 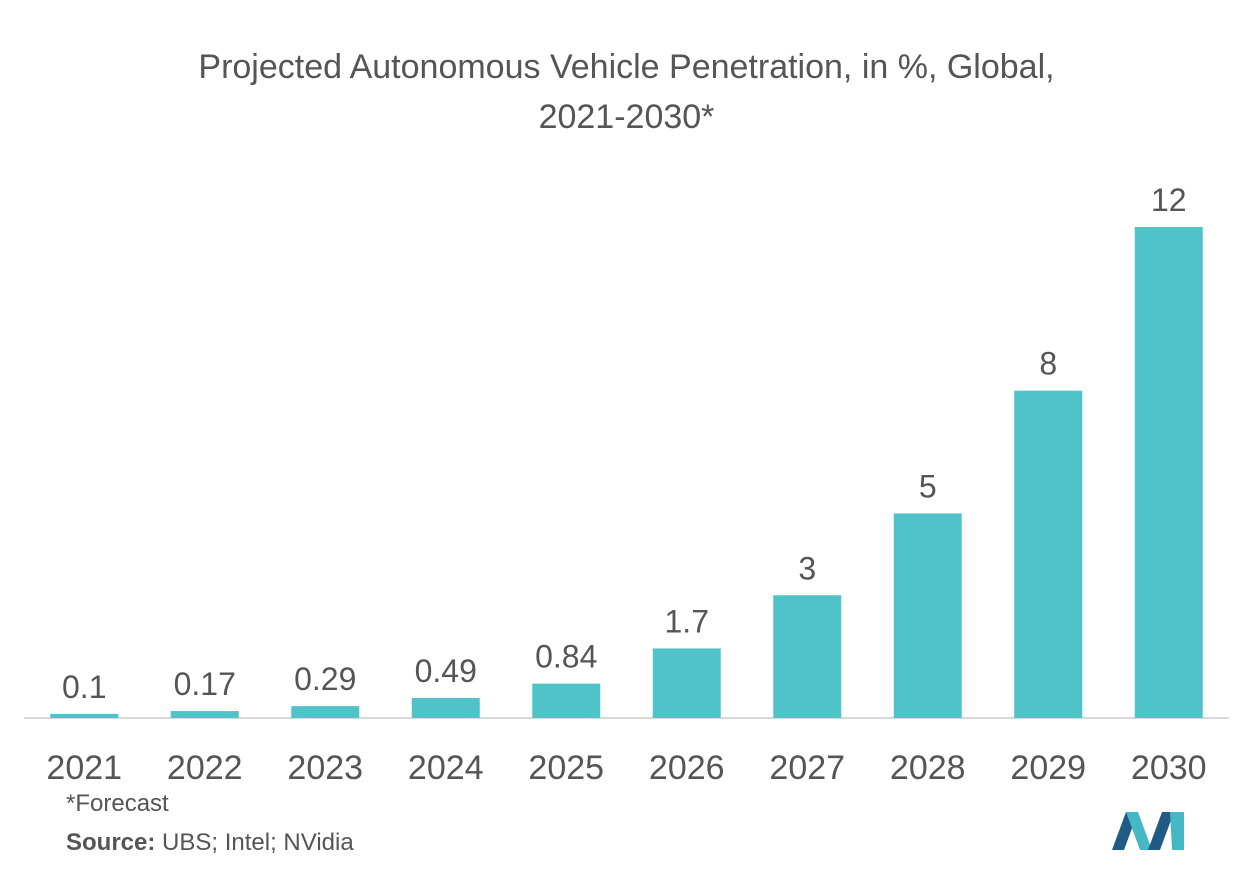 What do you see at coordinates (84, 687) in the screenshot?
I see `value-label-2021: 0.1` at bounding box center [84, 687].